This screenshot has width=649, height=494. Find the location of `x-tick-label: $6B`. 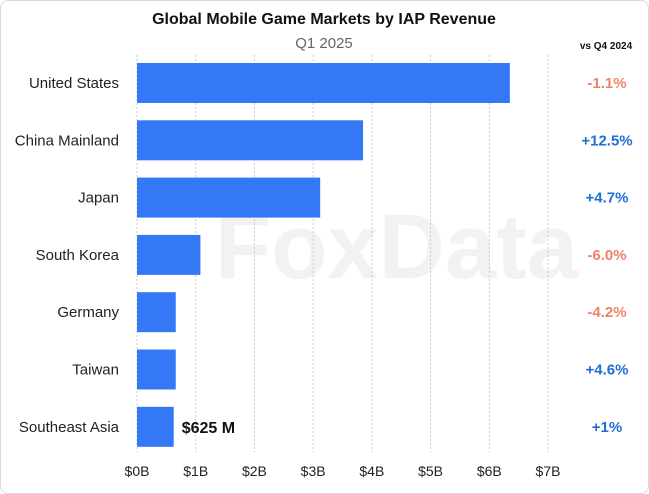

x-tick-label: $6B is located at coordinates (489, 471).